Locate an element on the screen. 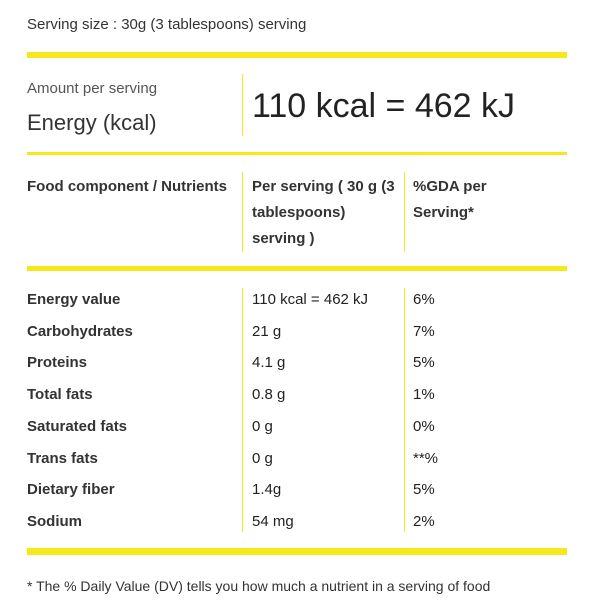 The image size is (600, 600). nutrient-name: Energy value is located at coordinates (74, 299).